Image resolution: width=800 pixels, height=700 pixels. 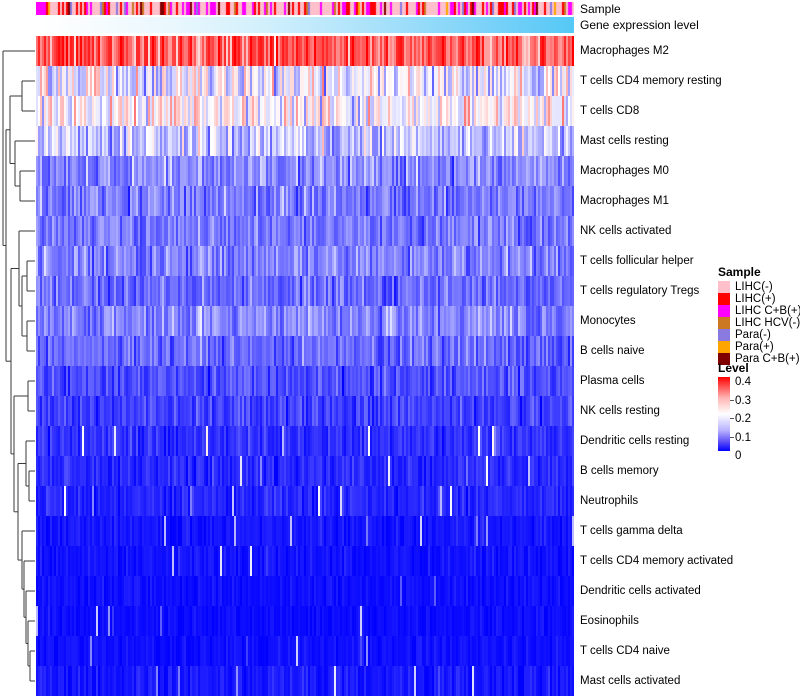 I want to click on row-label-20: T cells CD4 naive, so click(x=625, y=651).